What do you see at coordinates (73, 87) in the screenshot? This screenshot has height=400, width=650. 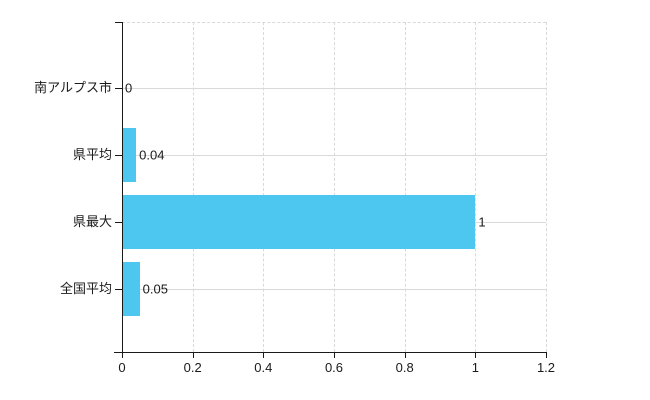 I see `category-label: 南アルプス市` at bounding box center [73, 87].